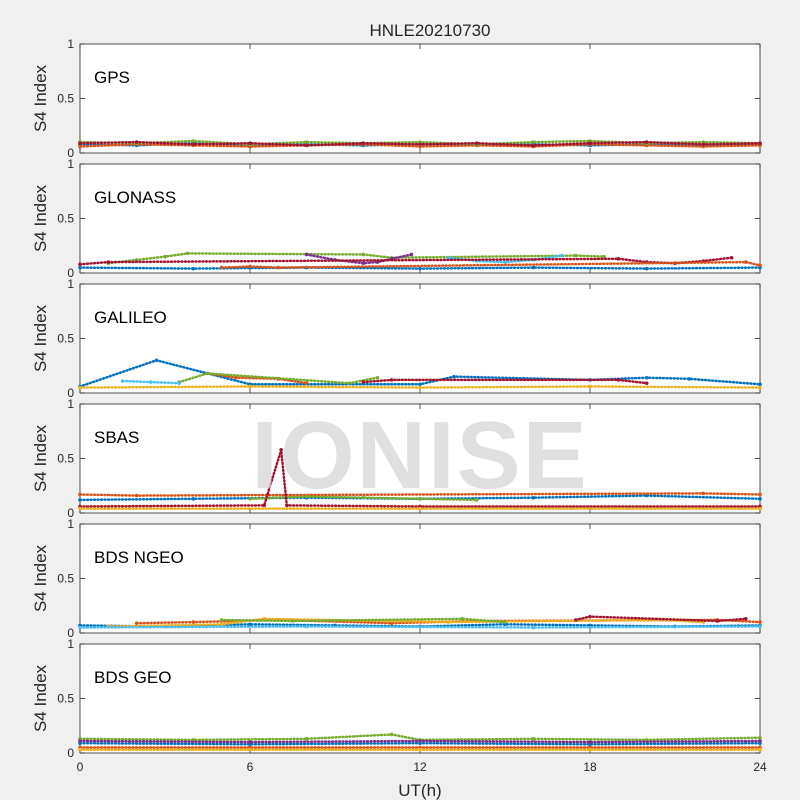  I want to click on panel-label: GLONASS, so click(135, 197).